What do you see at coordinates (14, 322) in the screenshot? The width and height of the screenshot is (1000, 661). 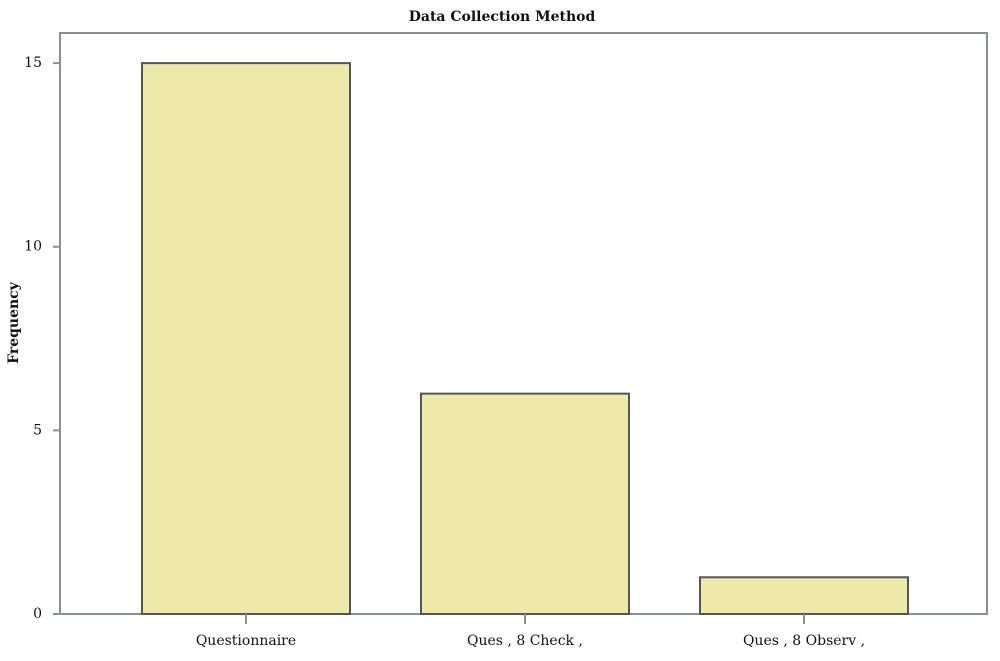 I see `y-axis-label: Frequency` at bounding box center [14, 322].